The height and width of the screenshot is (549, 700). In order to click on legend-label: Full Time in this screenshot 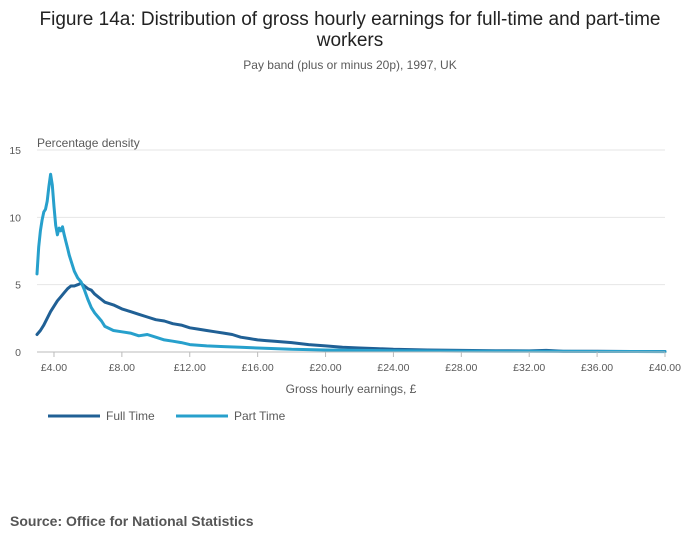, I will do `click(130, 416)`.